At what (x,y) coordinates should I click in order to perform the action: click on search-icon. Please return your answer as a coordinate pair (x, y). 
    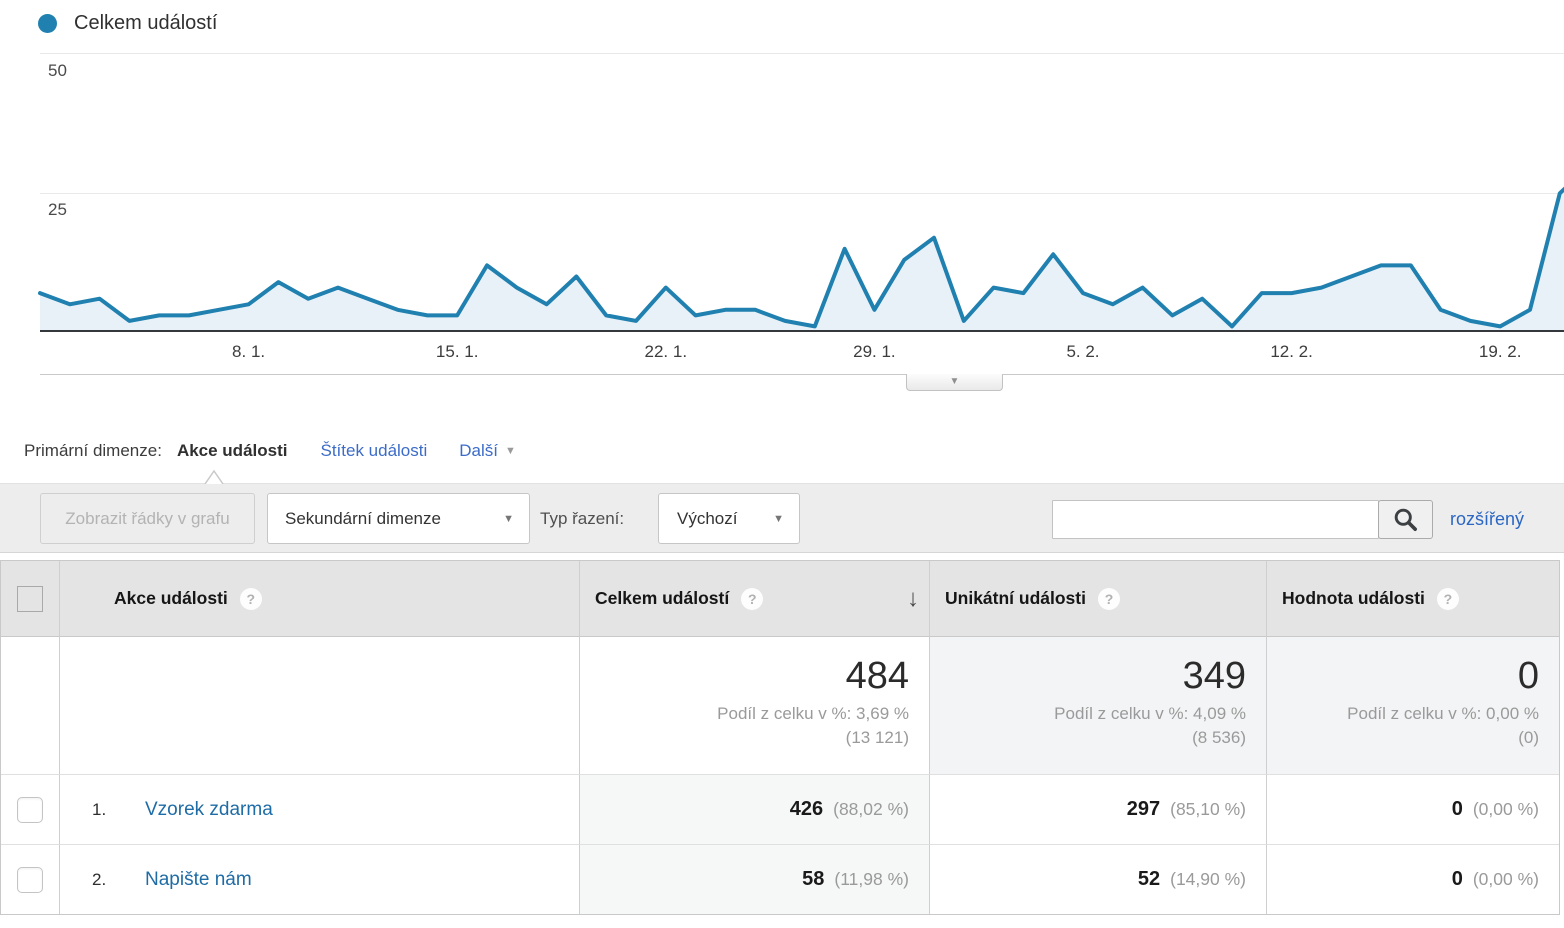
    Looking at the image, I should click on (1405, 519).